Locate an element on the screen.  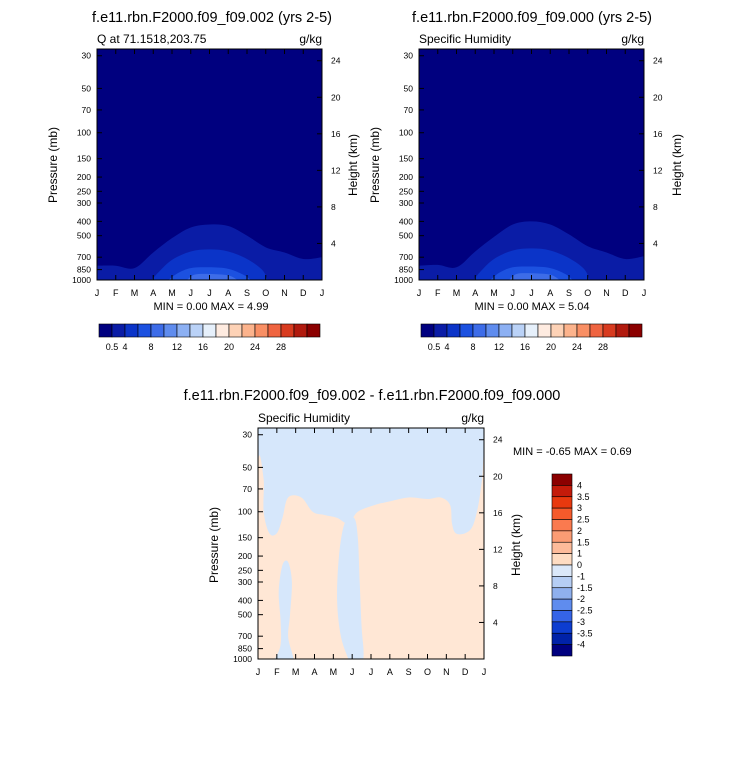
colorbar-difference-label: 2 is located at coordinates (579, 531).